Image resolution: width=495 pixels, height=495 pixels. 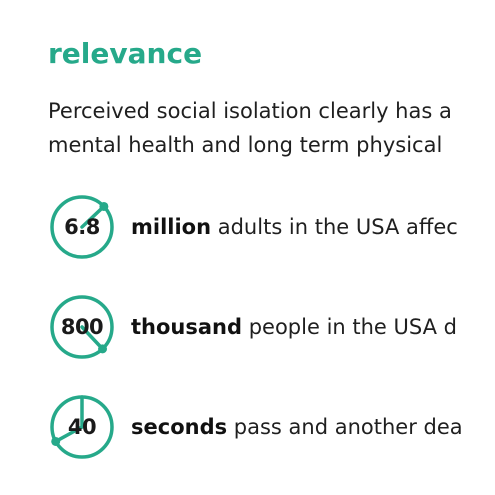 I want to click on stat-seconds-pass: 40 seconds pass and another dea, so click(x=271, y=427).